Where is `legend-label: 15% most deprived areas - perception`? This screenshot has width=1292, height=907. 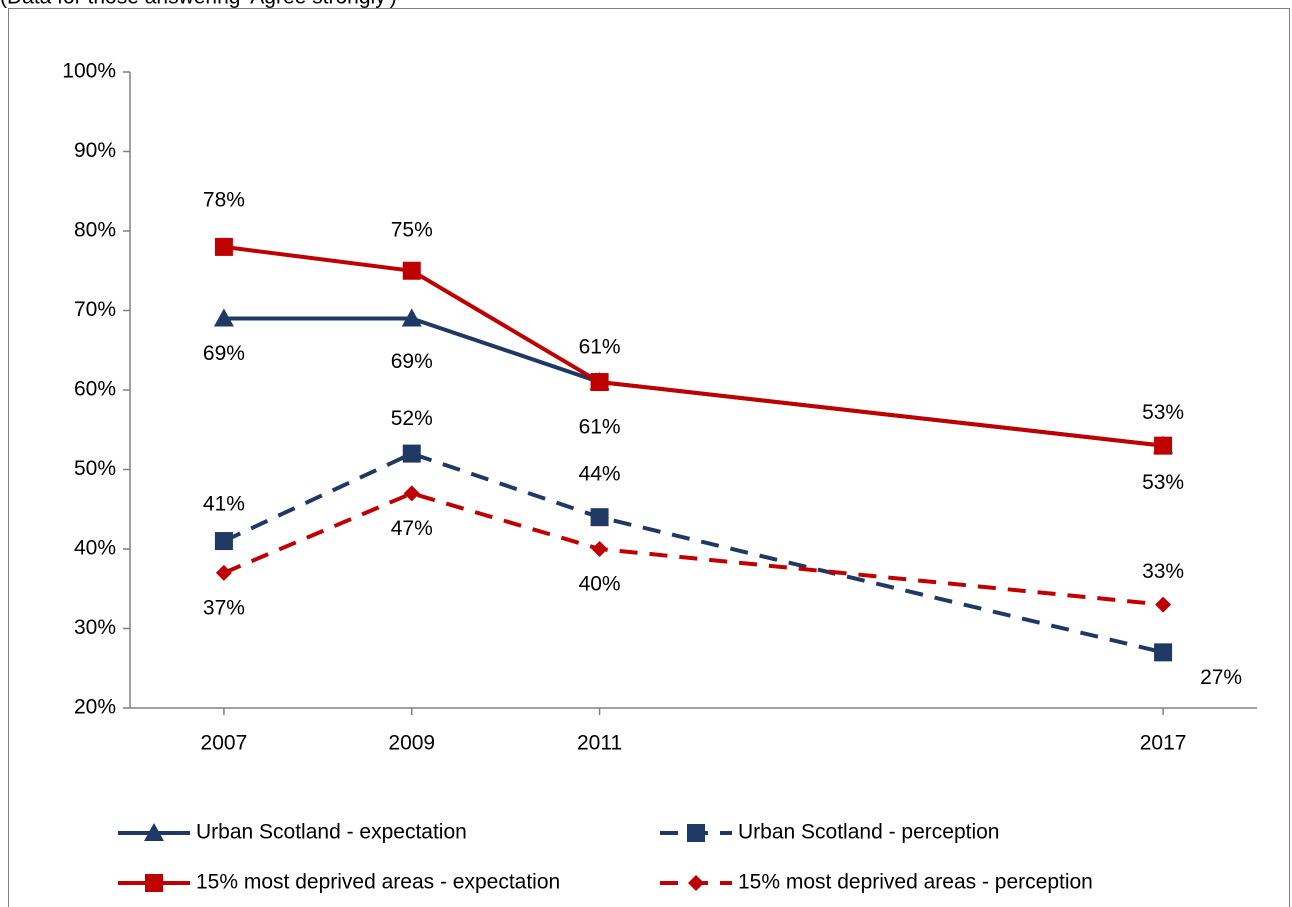 legend-label: 15% most deprived areas - perception is located at coordinates (915, 882).